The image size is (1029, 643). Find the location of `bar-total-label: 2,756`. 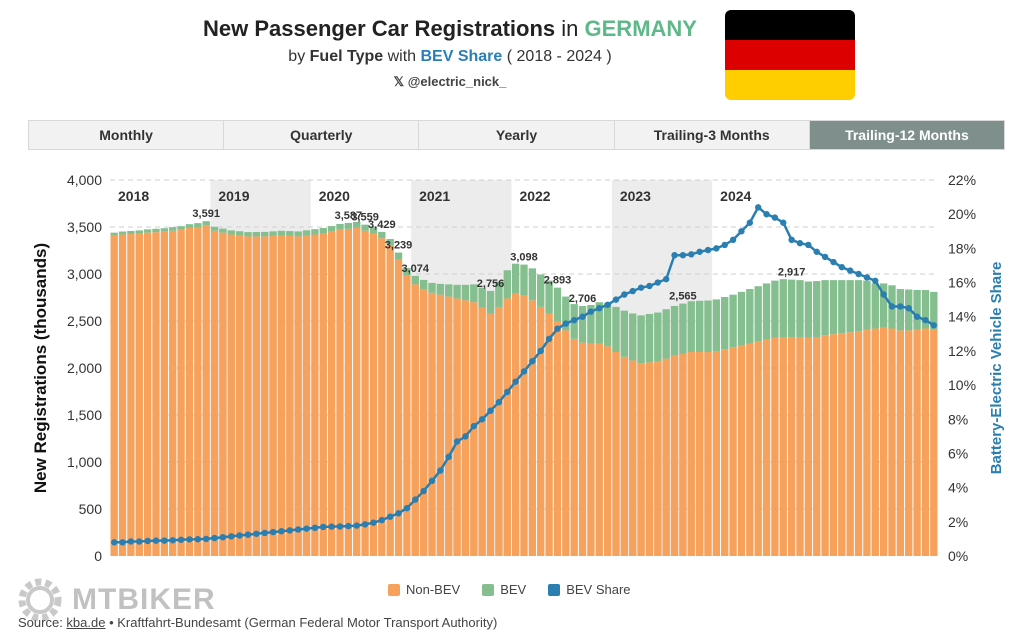

bar-total-label: 2,756 is located at coordinates (491, 284).